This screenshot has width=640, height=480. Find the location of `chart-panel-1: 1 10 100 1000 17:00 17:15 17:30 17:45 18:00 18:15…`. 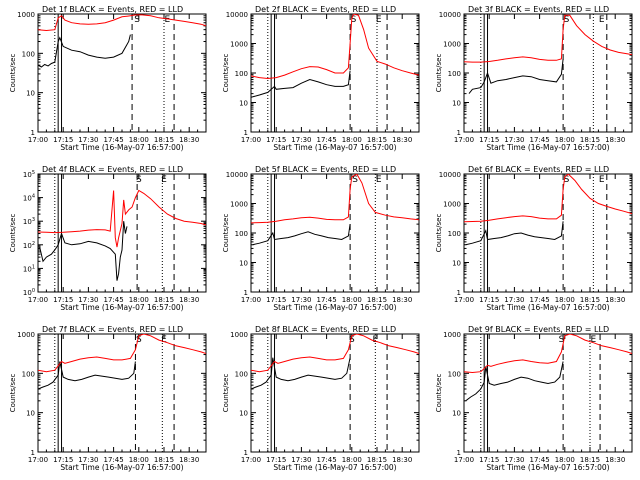

chart-panel-1: 1 10 100 1000 17:00 17:15 17:30 17:45 18:00 18:15… is located at coordinates (108, 78).